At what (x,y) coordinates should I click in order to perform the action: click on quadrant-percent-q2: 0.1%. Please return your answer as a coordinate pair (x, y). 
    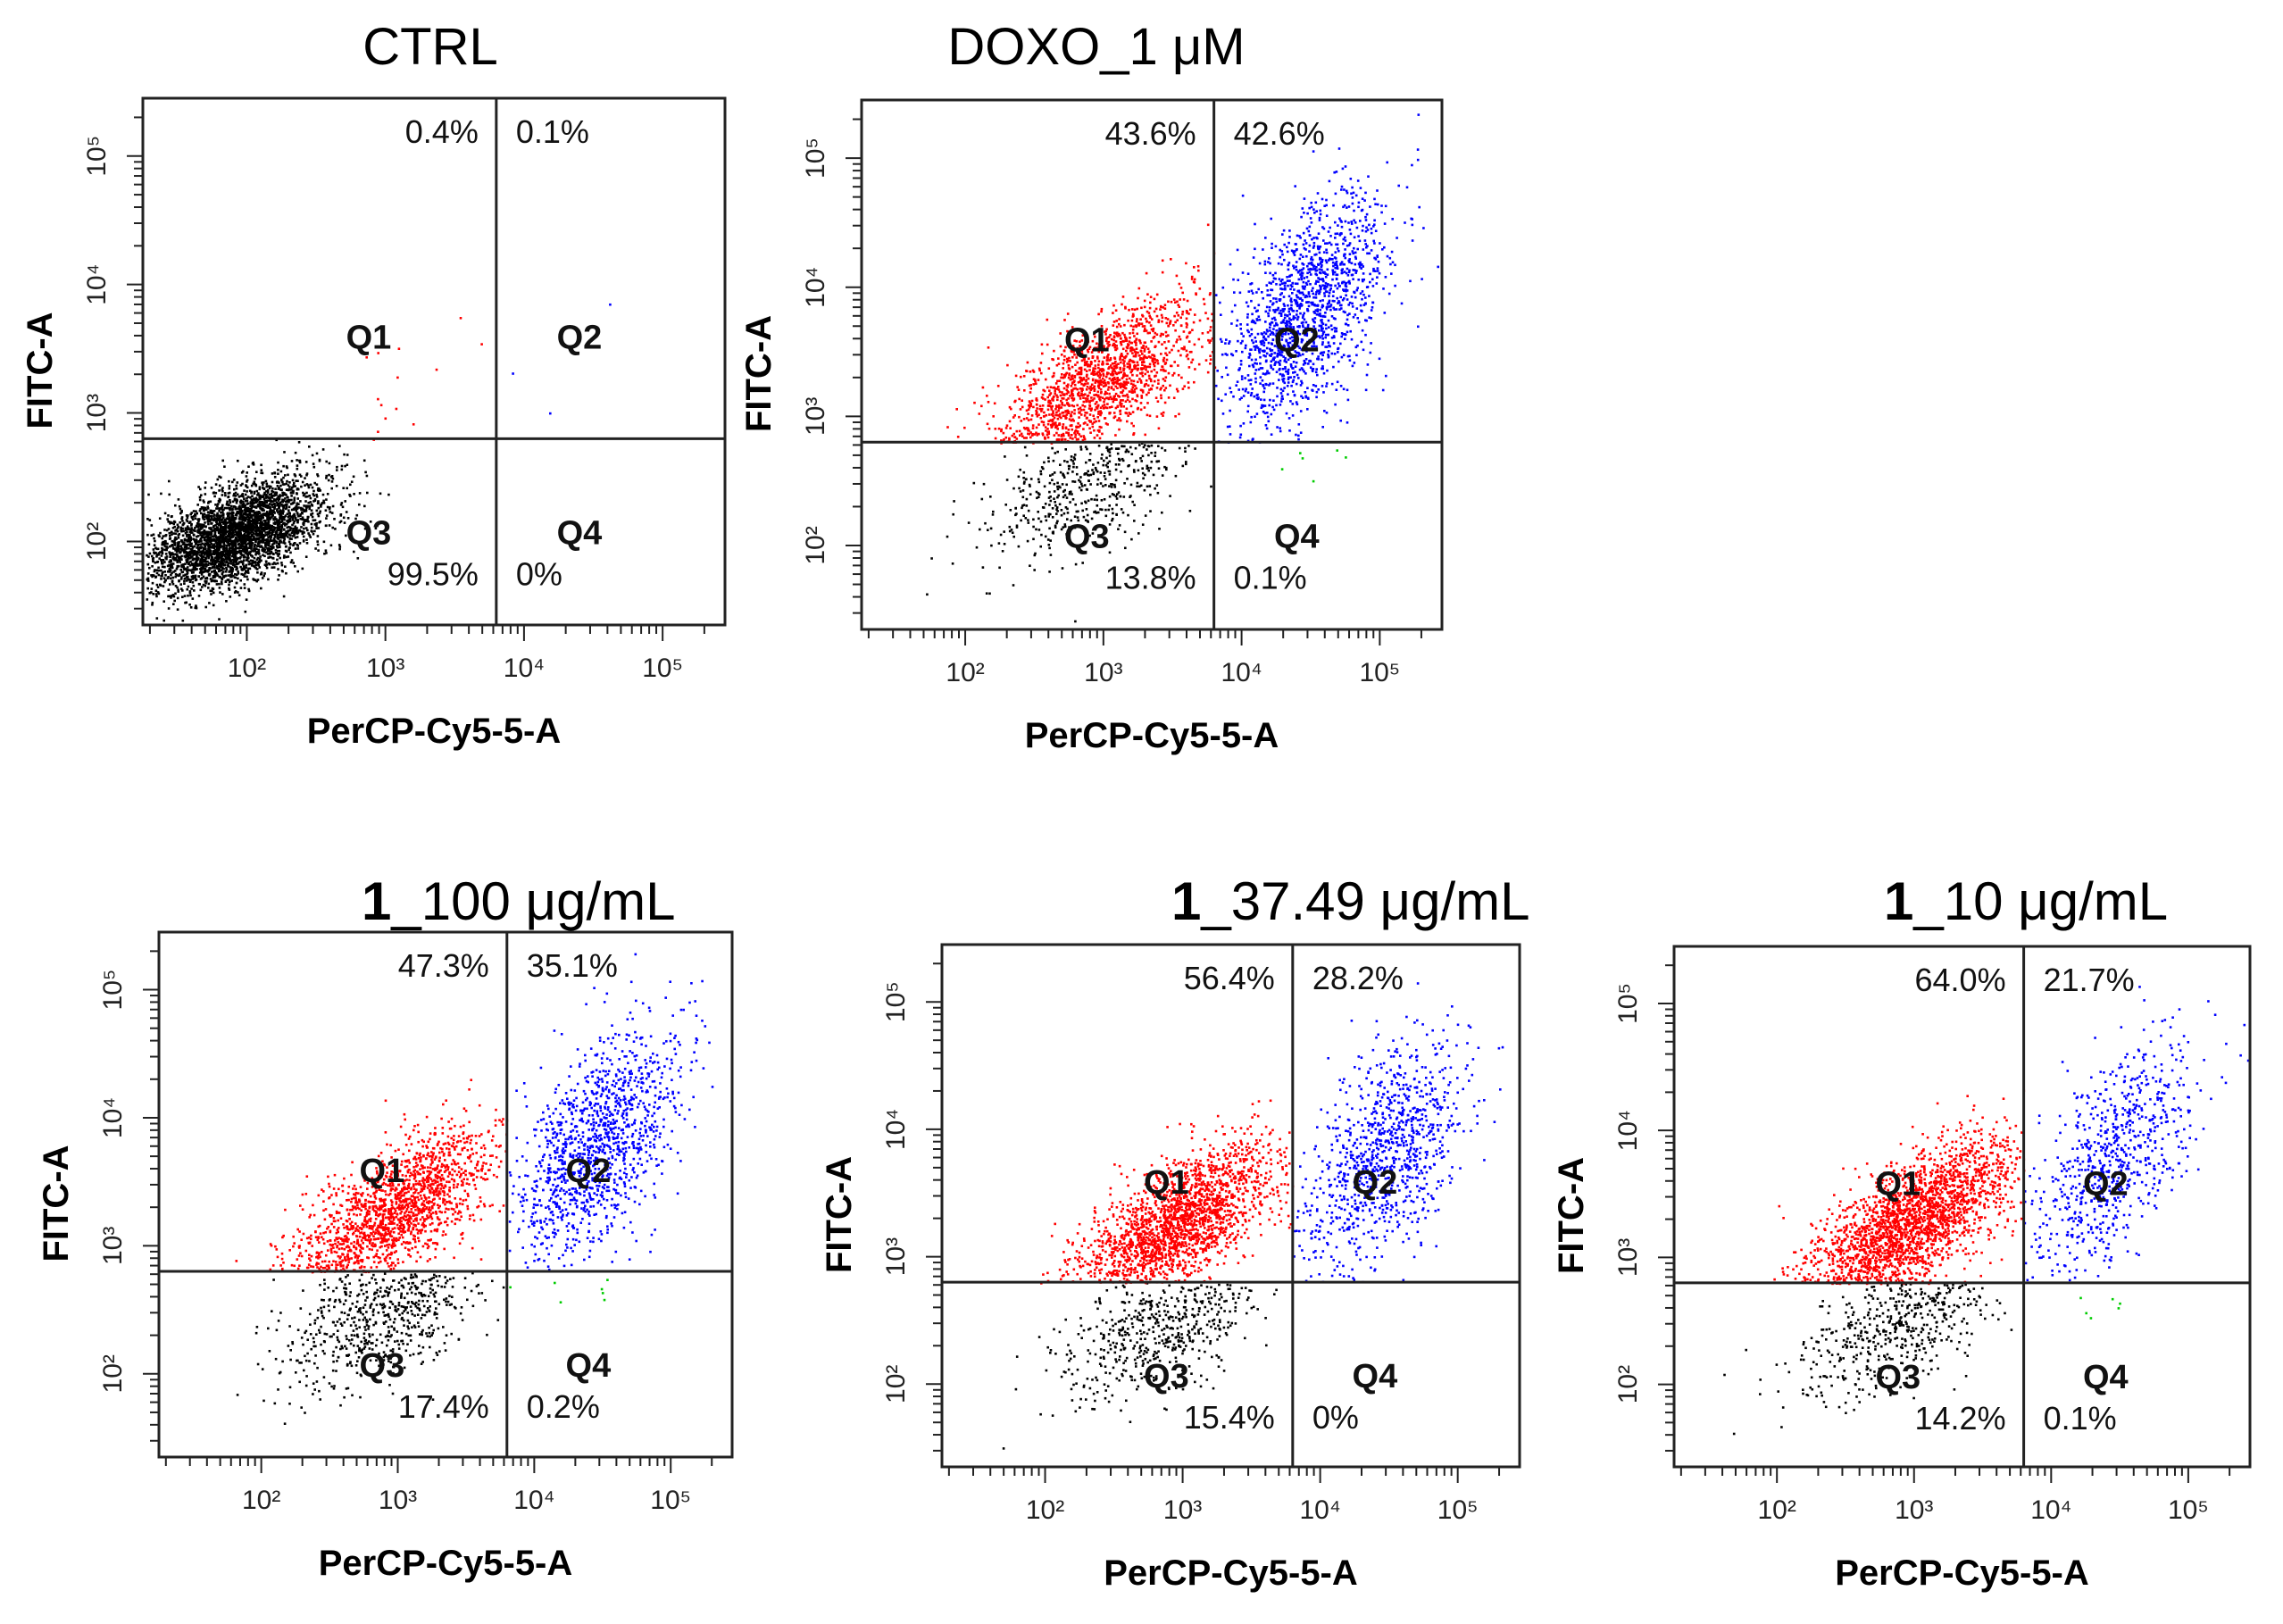
    Looking at the image, I should click on (552, 131).